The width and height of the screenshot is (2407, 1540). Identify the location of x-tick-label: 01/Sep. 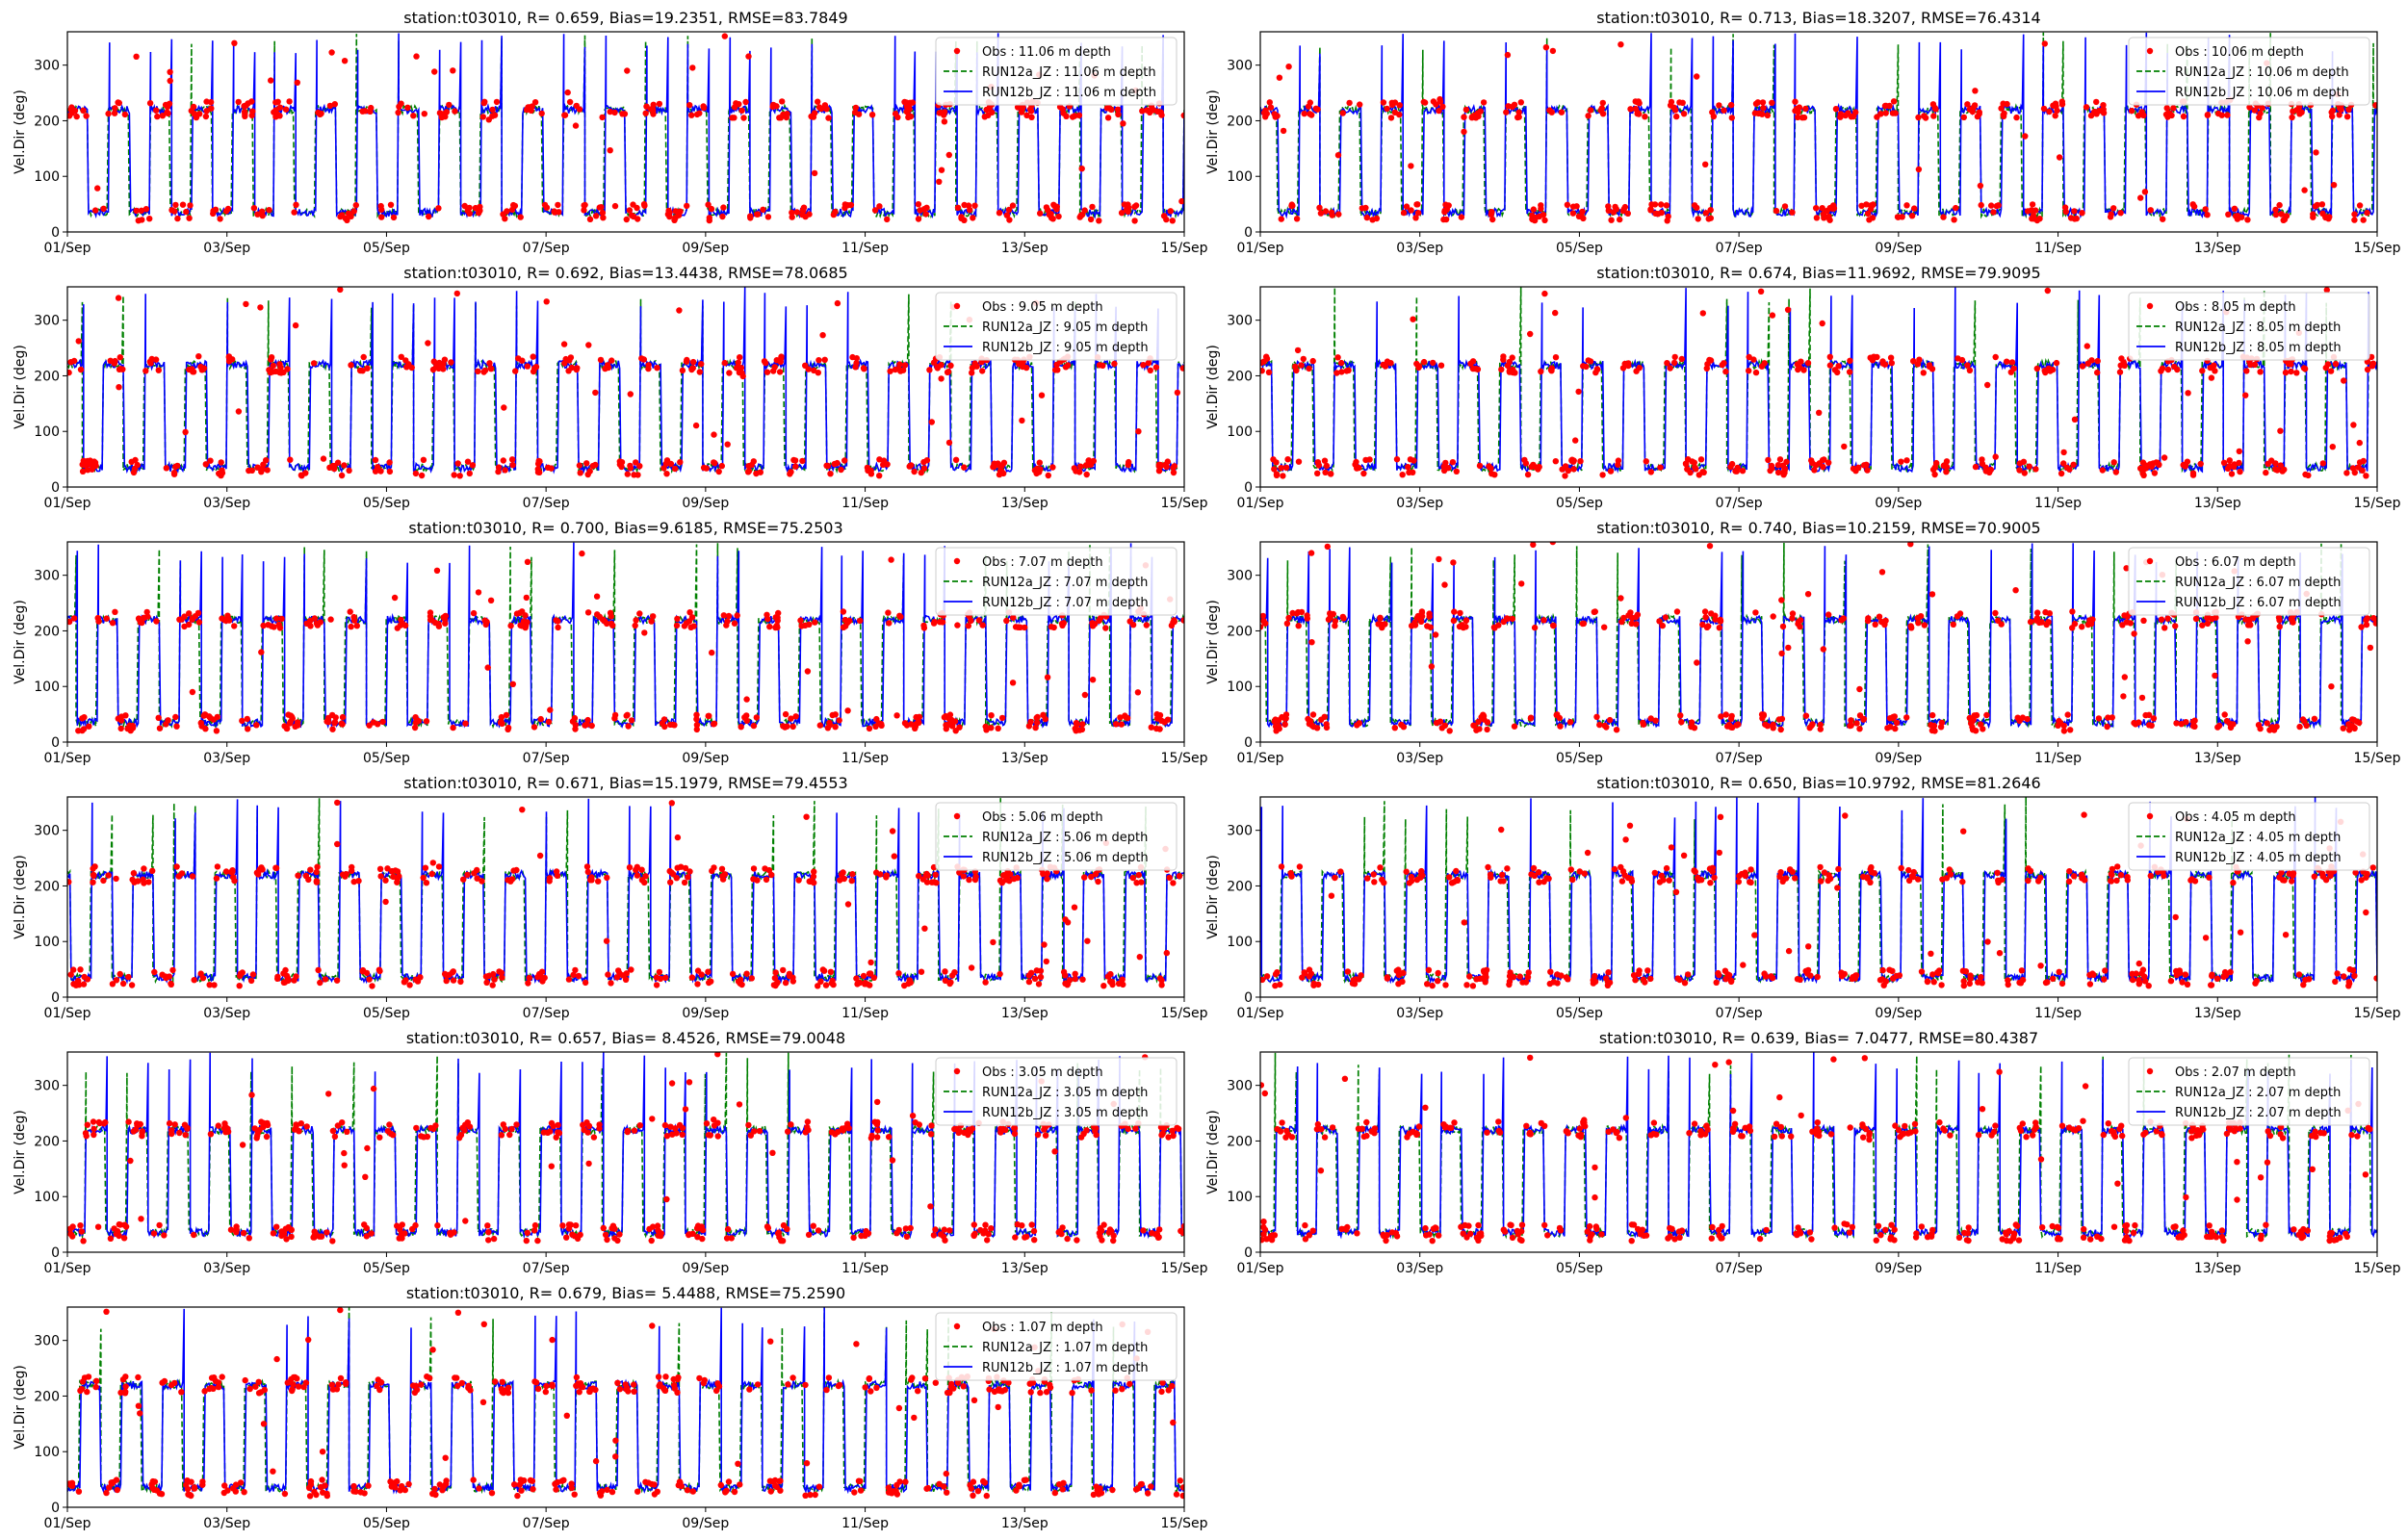
(1260, 248).